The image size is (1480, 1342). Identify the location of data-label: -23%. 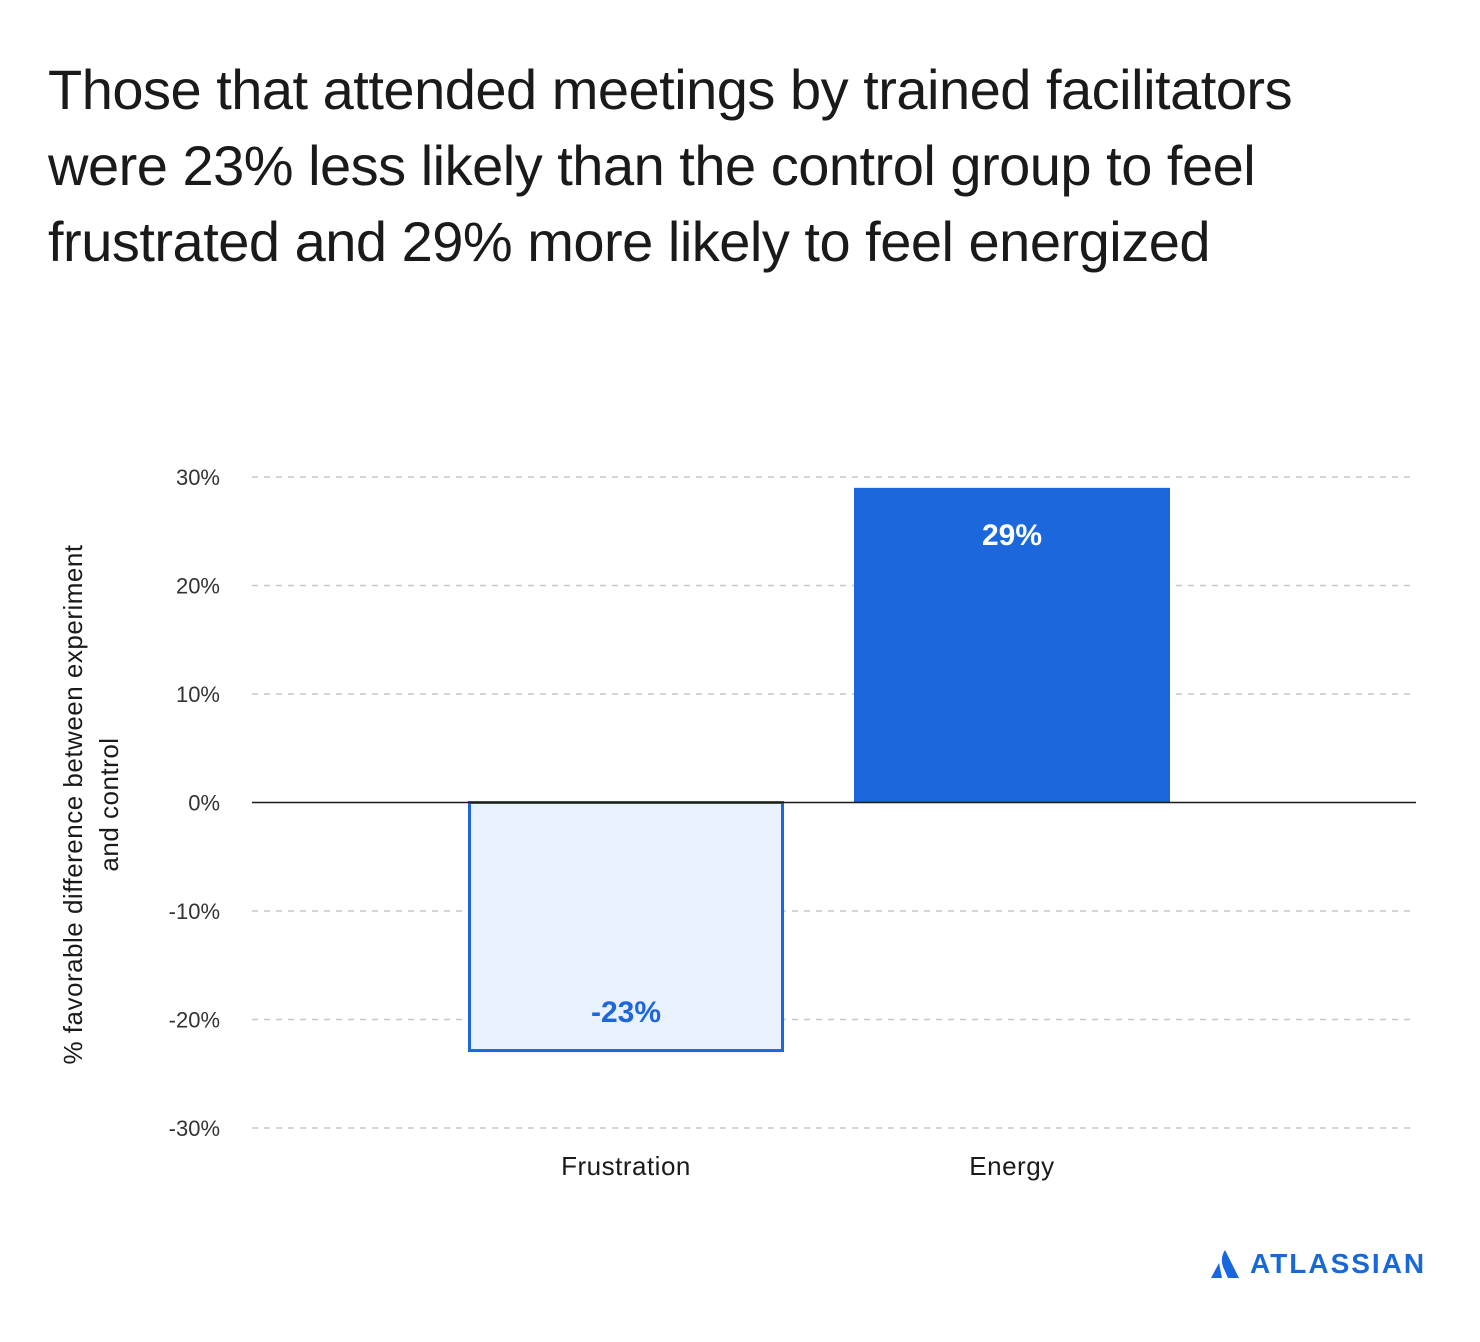
(626, 1012).